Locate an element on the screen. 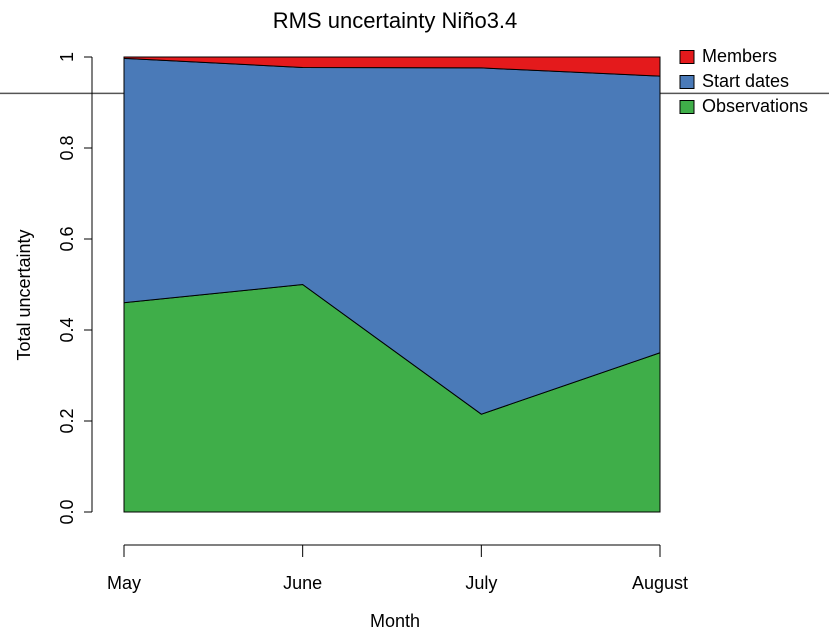 The width and height of the screenshot is (829, 635). x-tick-label: July is located at coordinates (481, 583).